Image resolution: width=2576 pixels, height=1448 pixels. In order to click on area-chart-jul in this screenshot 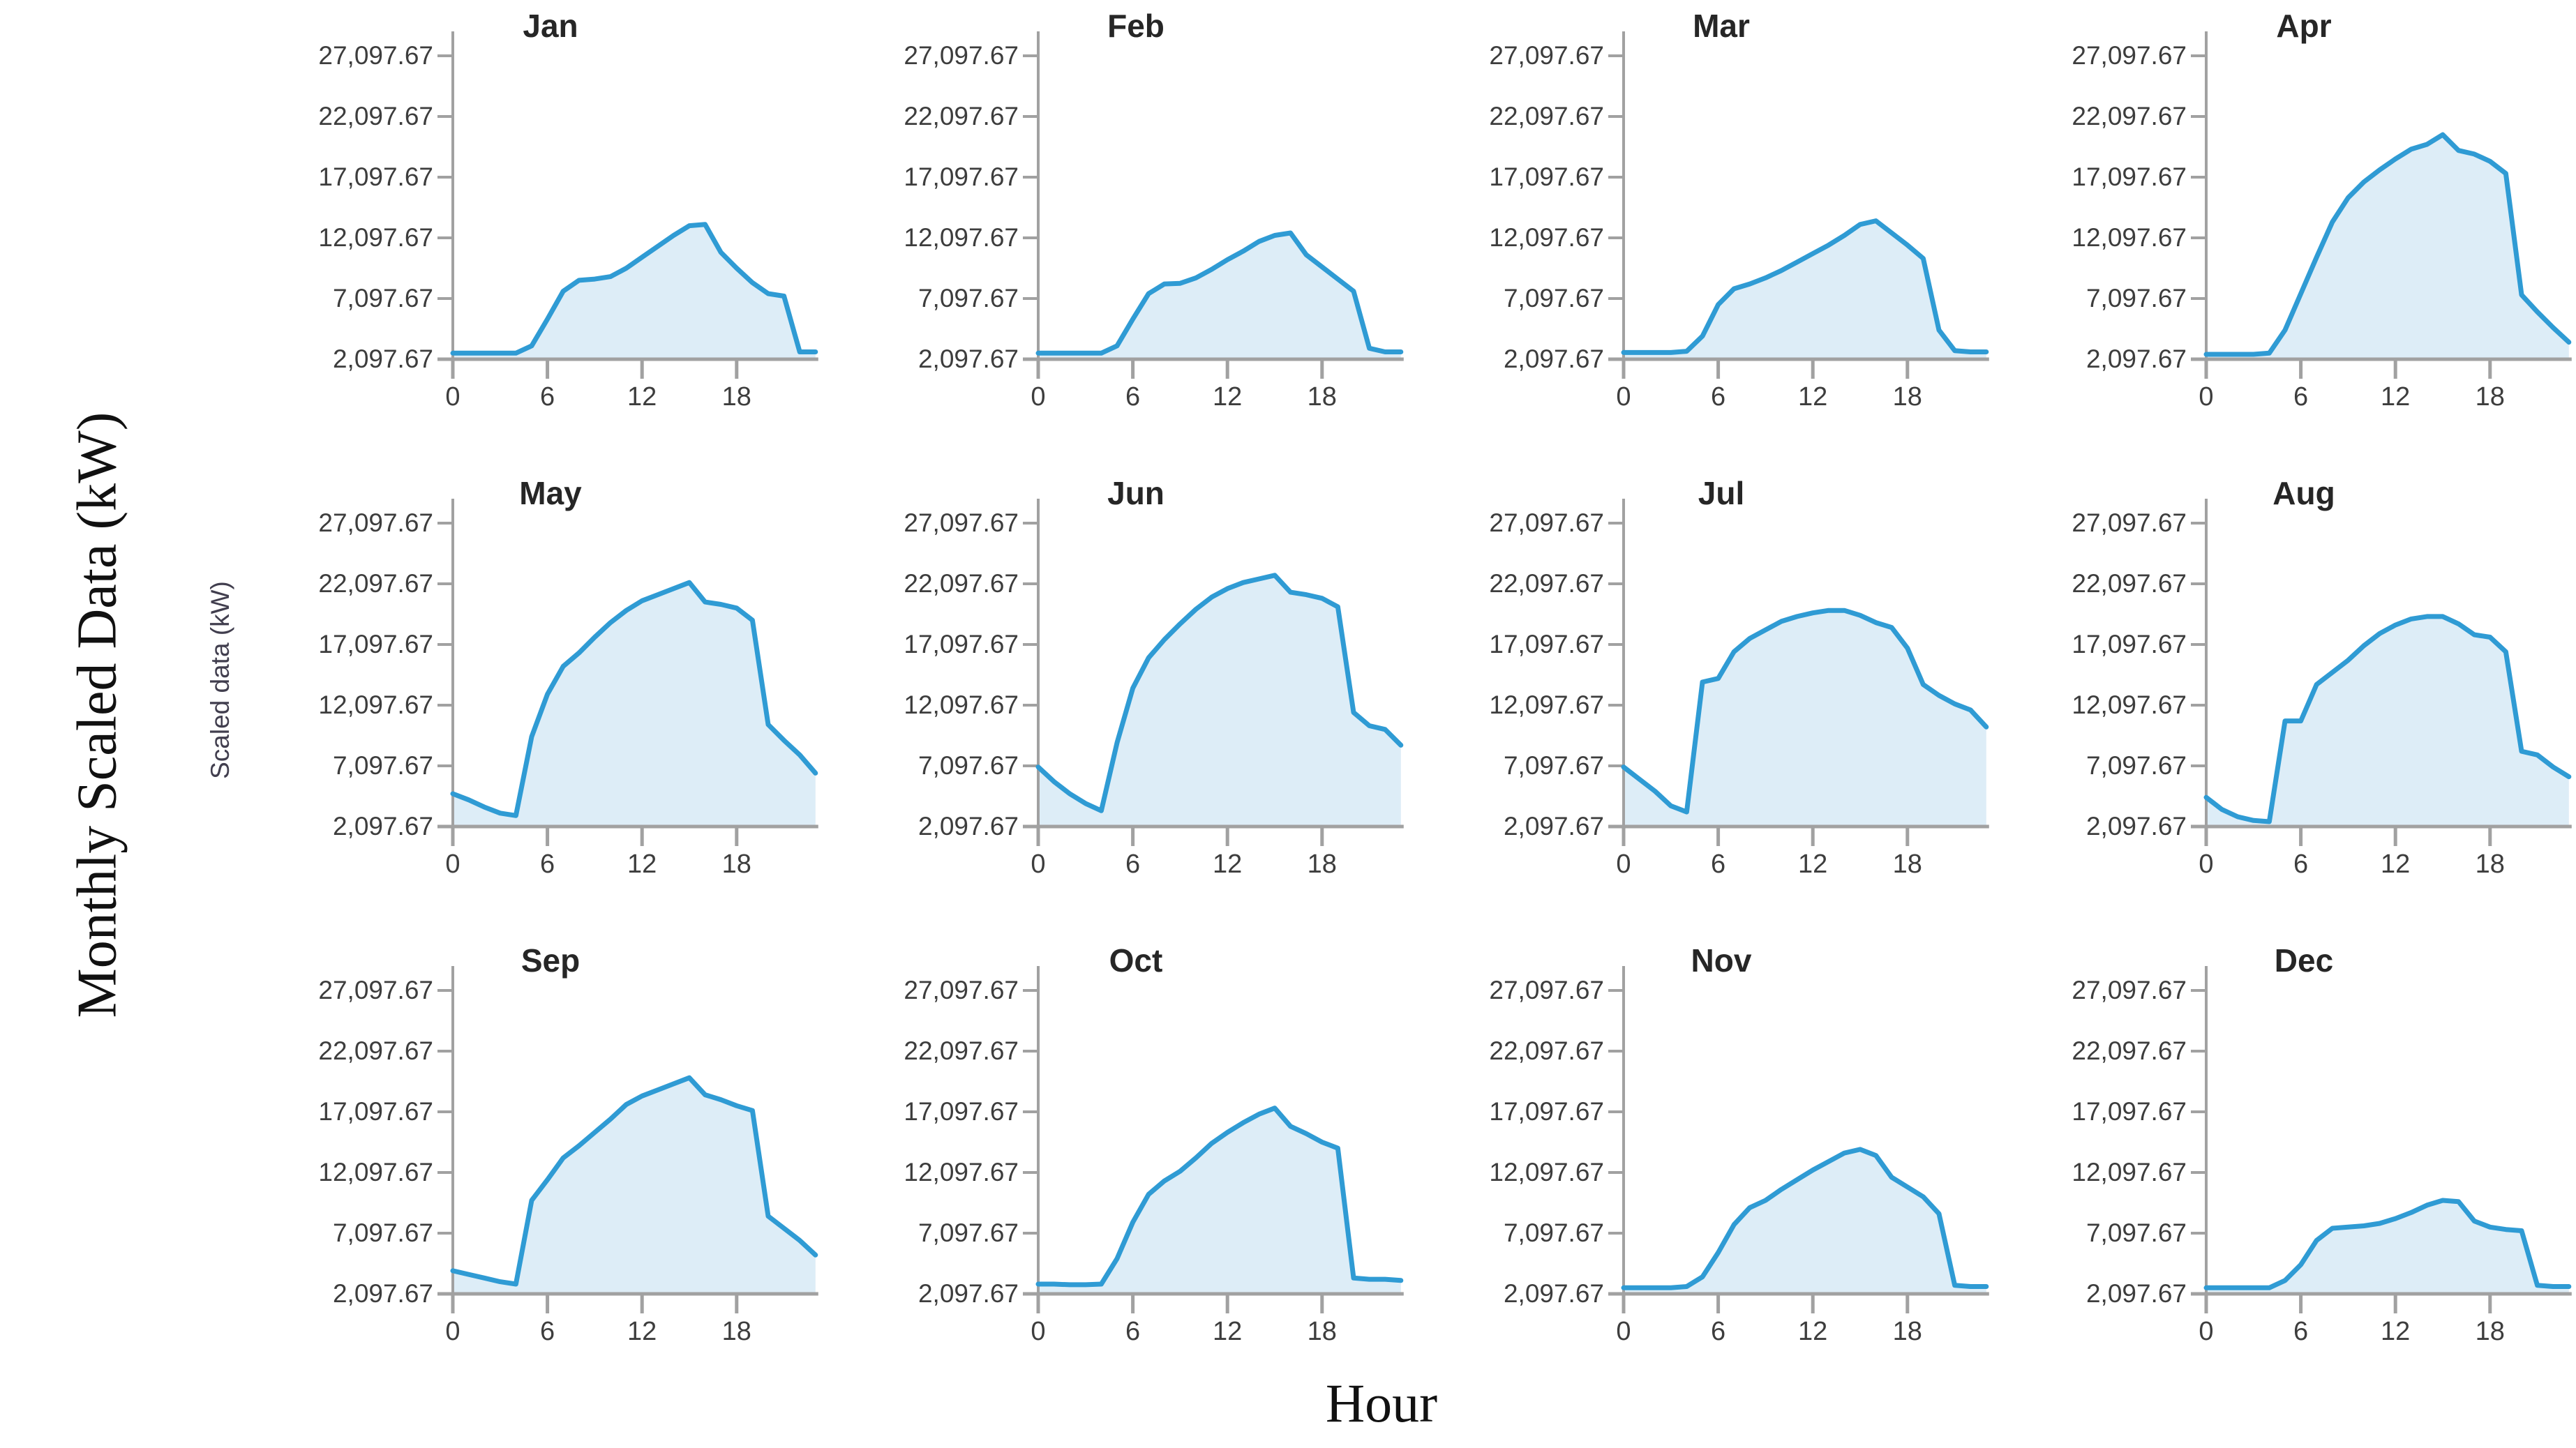, I will do `click(1798, 672)`.